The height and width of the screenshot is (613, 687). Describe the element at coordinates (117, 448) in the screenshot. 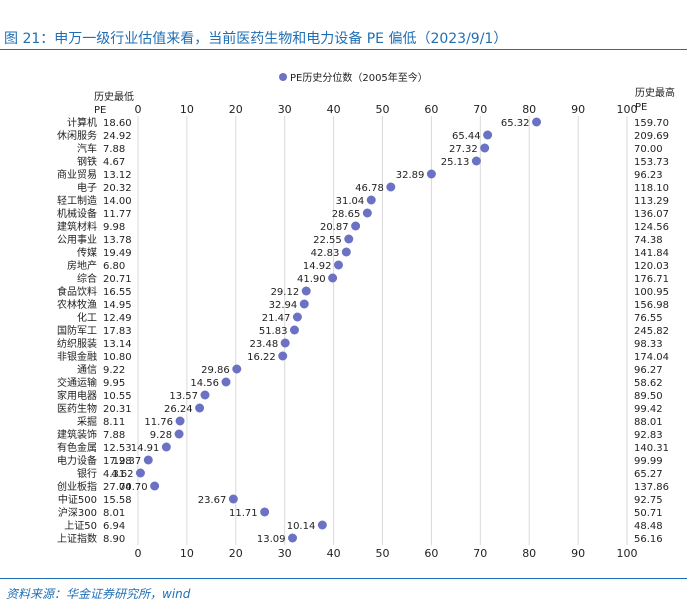

I see `hist-low-value: 12.53` at that location.